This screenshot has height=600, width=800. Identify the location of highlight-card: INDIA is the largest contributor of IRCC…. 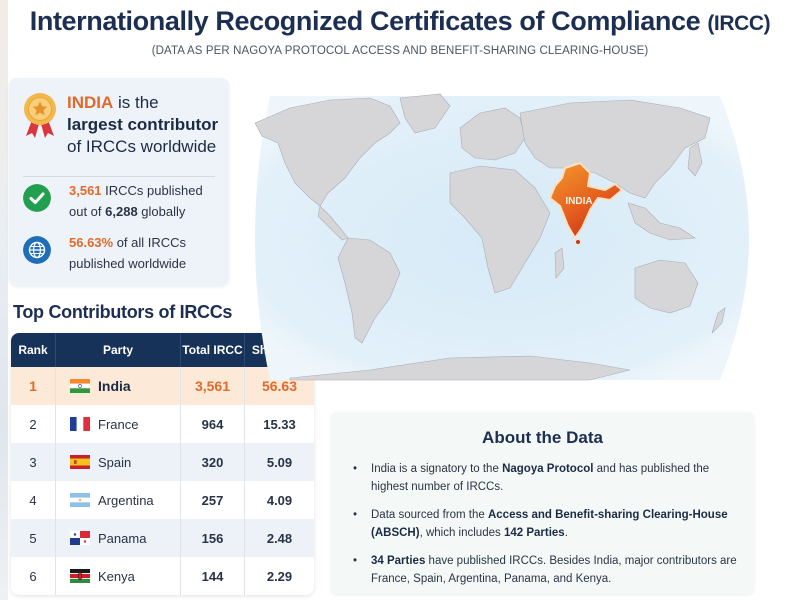
(119, 182).